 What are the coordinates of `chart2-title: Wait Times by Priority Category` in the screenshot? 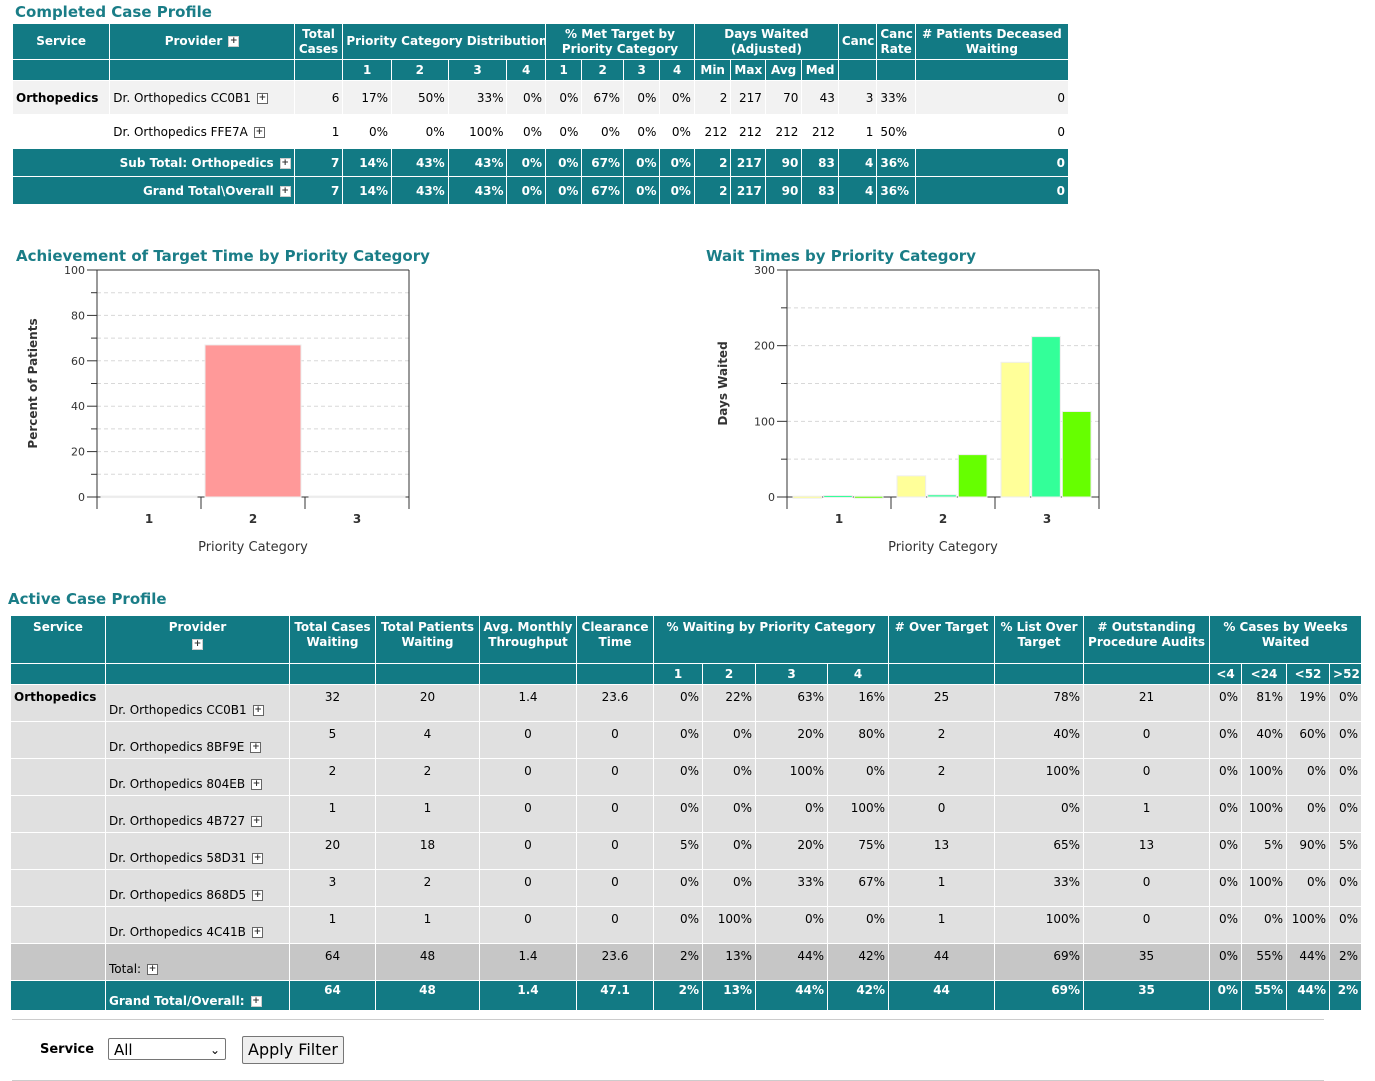 It's located at (841, 256).